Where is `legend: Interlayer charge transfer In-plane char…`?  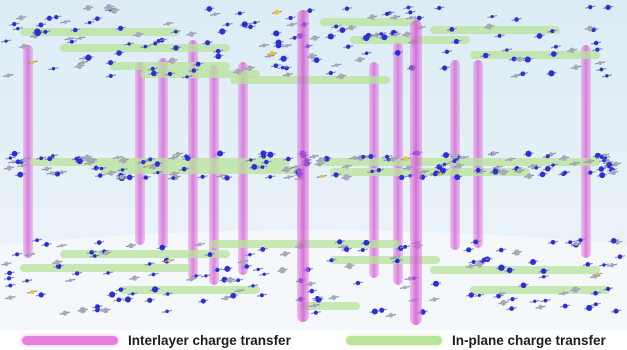
legend: Interlayer charge transfer In-plane char… is located at coordinates (313, 340).